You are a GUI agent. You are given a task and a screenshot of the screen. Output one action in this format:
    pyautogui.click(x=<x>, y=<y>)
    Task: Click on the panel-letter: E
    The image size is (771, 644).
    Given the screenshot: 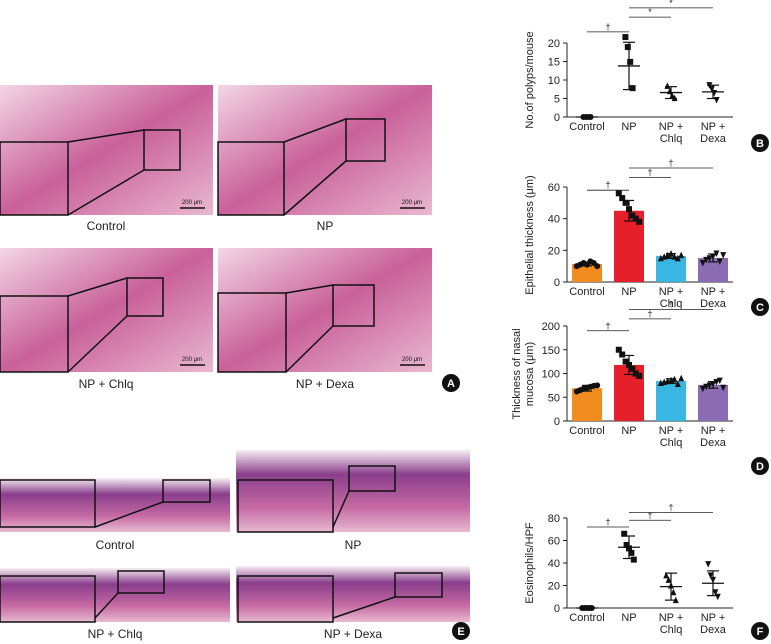 What is the action you would take?
    pyautogui.click(x=460, y=632)
    